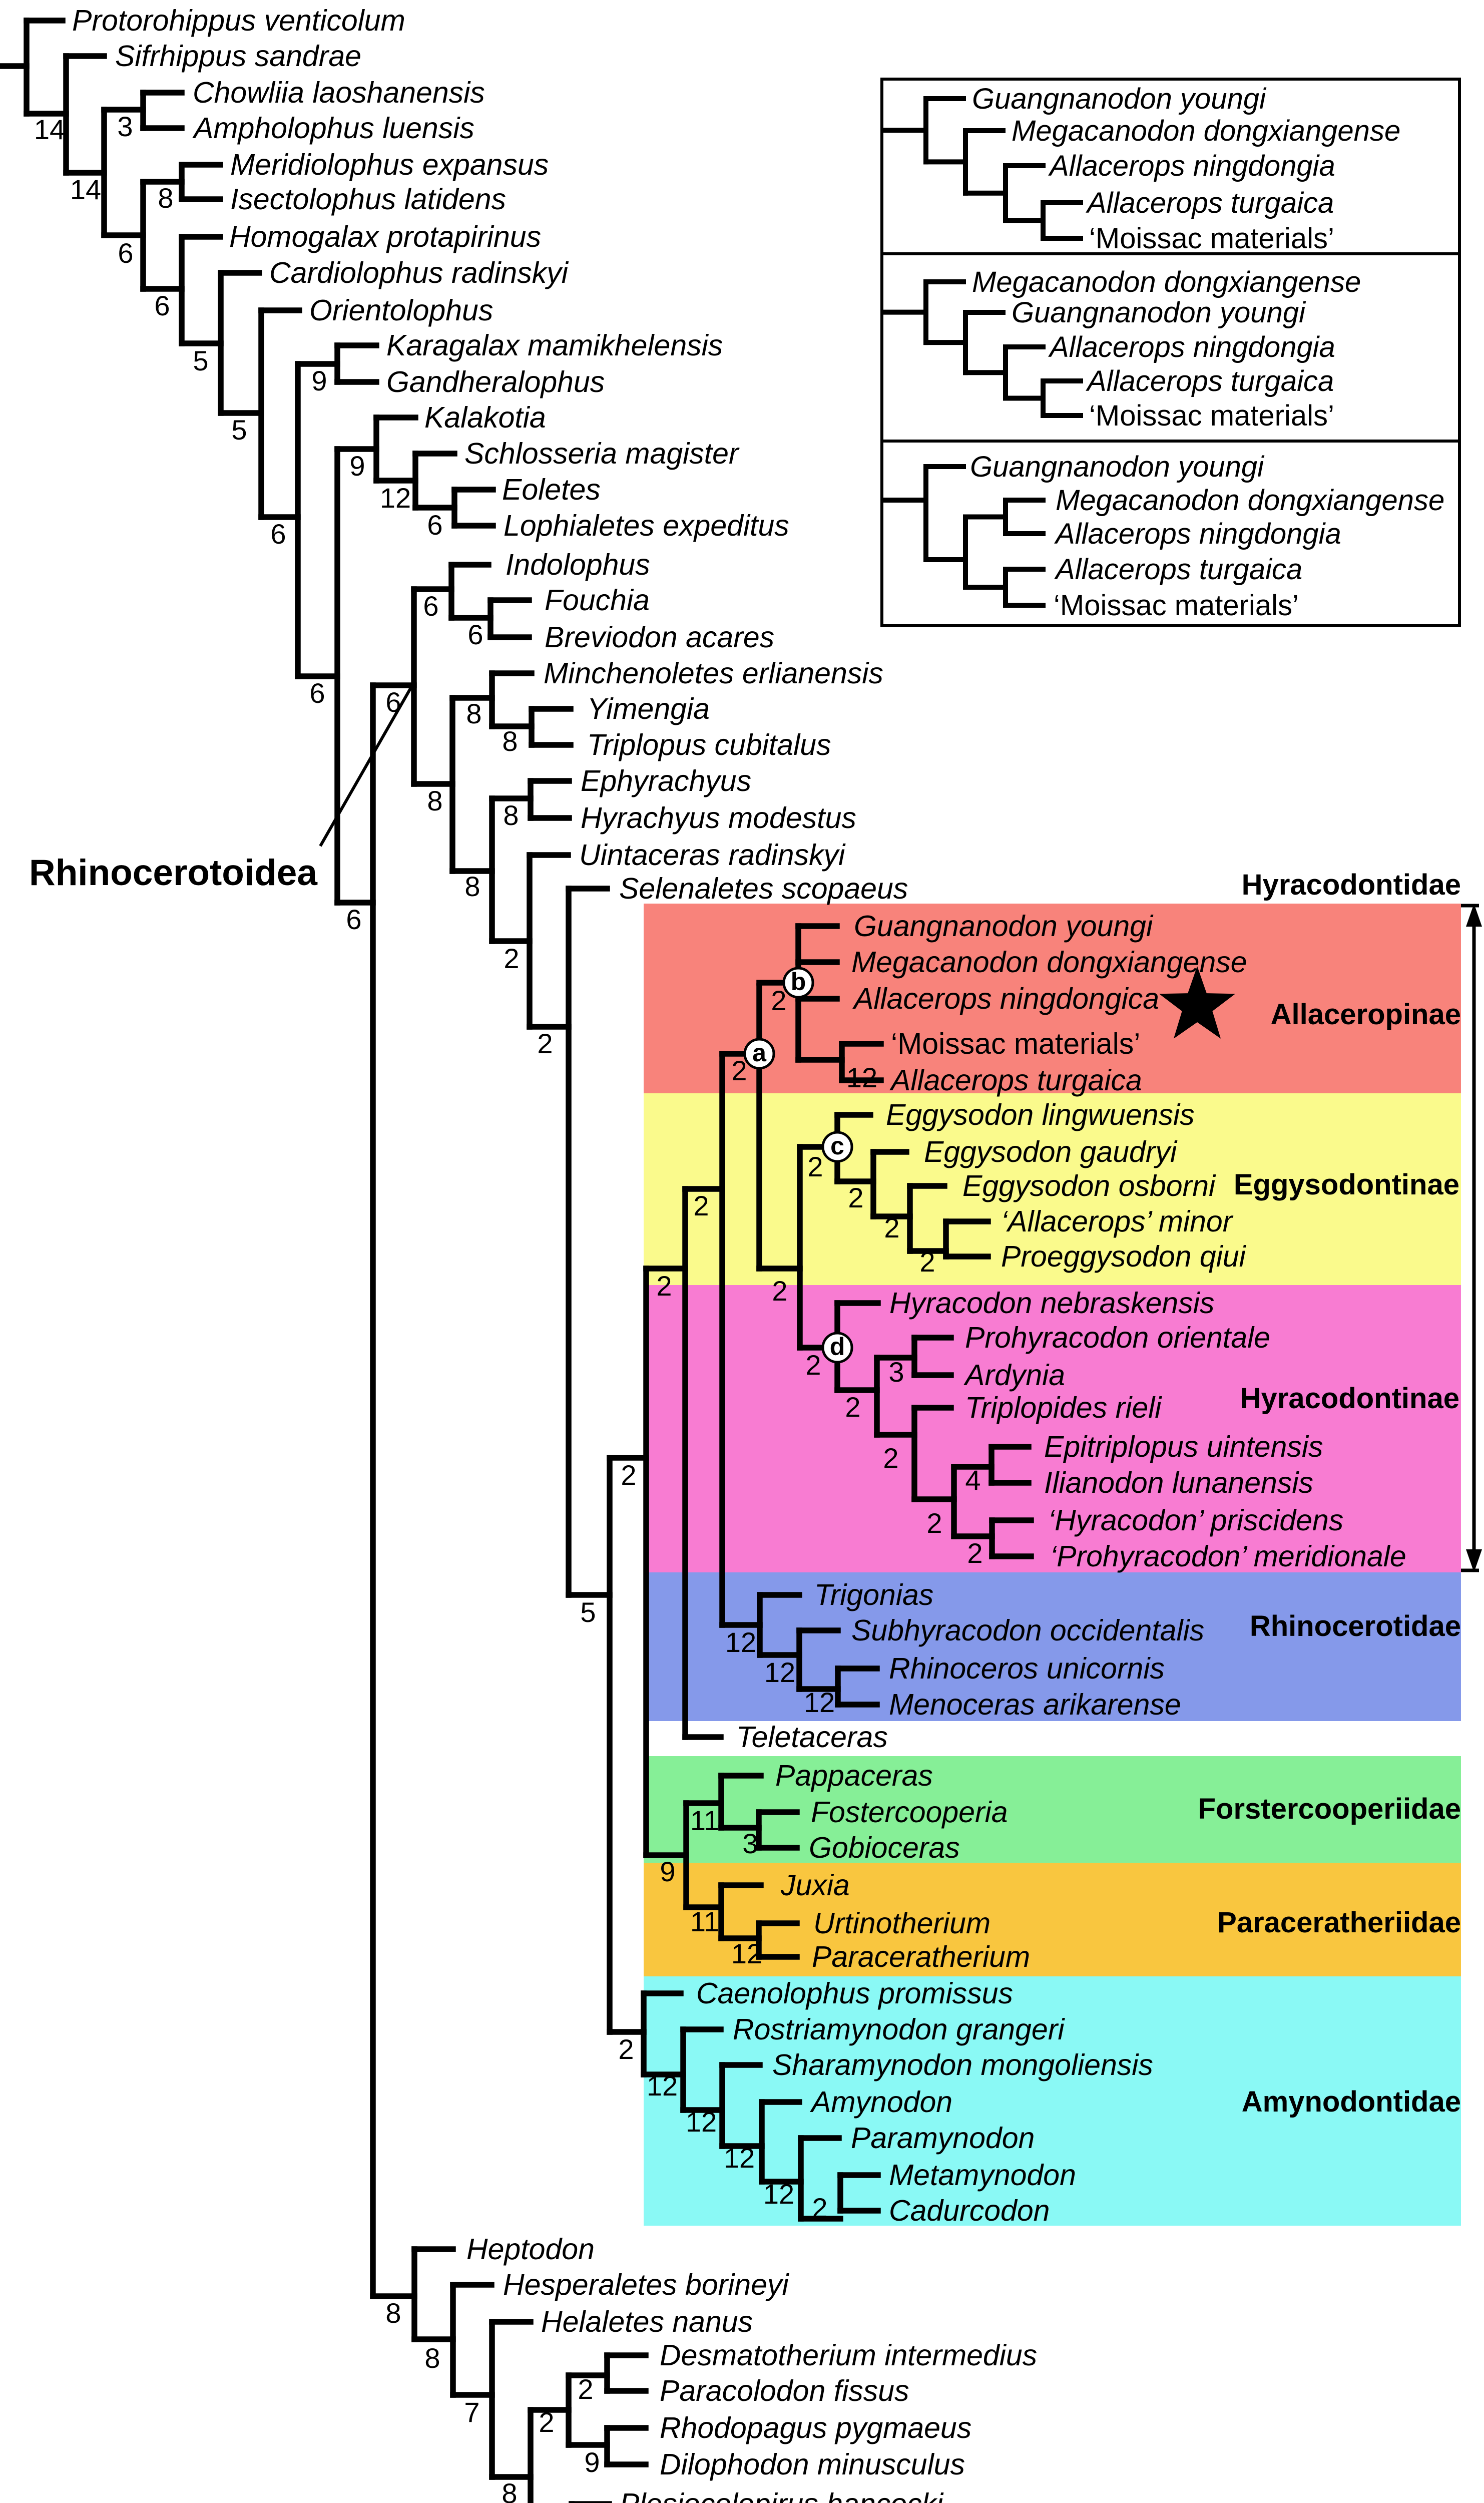 This screenshot has width=1484, height=2503. I want to click on svg-text: Caenolophus promissus, so click(854, 1994).